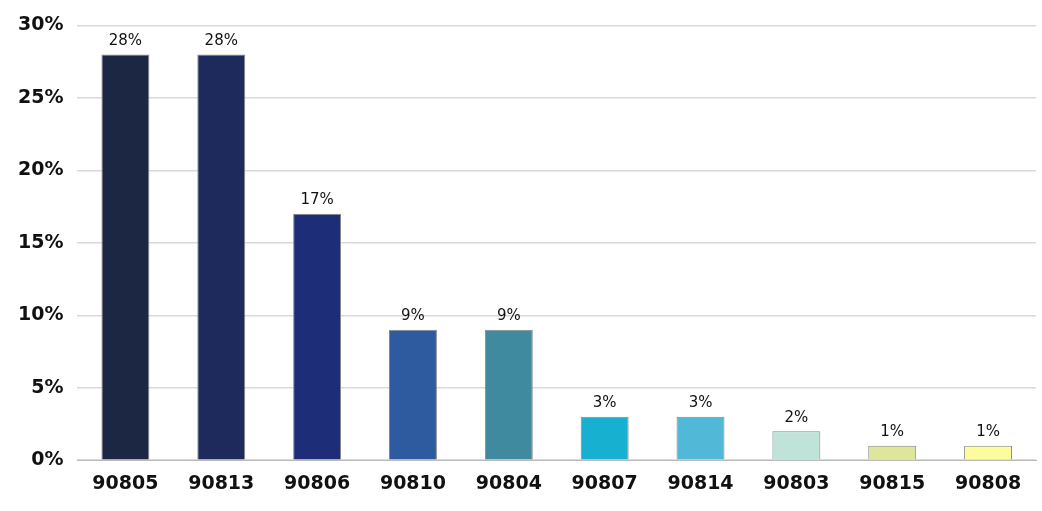 Image resolution: width=1042 pixels, height=511 pixels. What do you see at coordinates (47, 385) in the screenshot?
I see `y-tick-label: 5%` at bounding box center [47, 385].